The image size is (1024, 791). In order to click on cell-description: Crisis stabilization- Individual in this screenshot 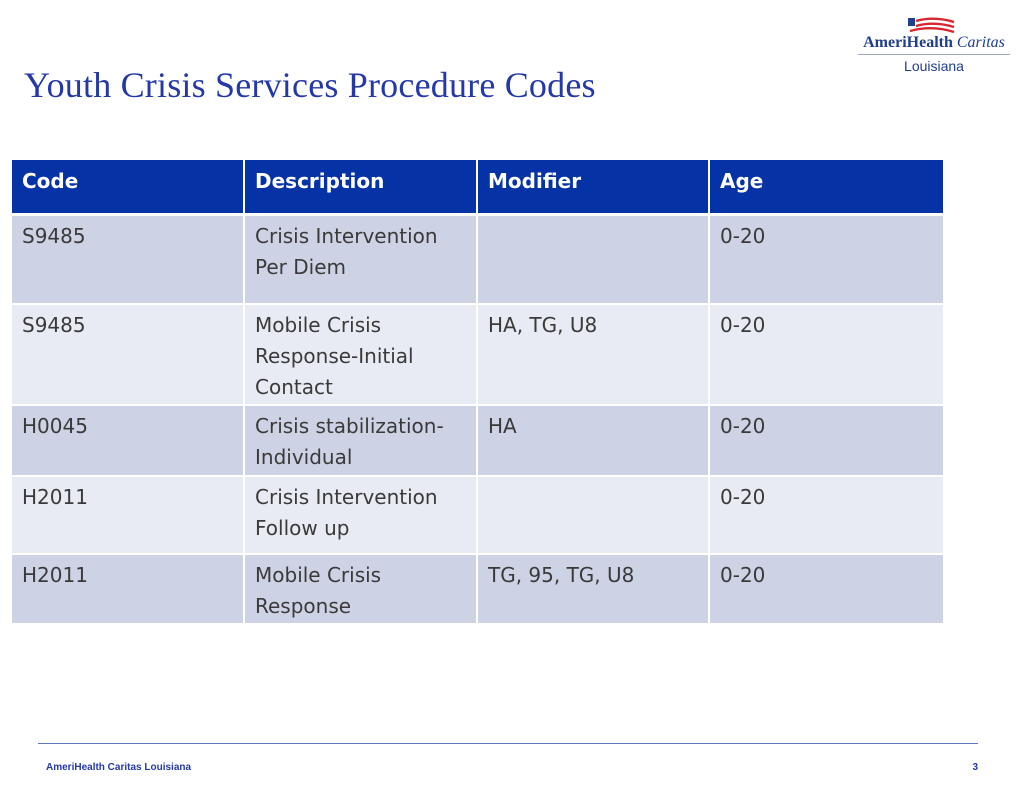, I will do `click(361, 441)`.